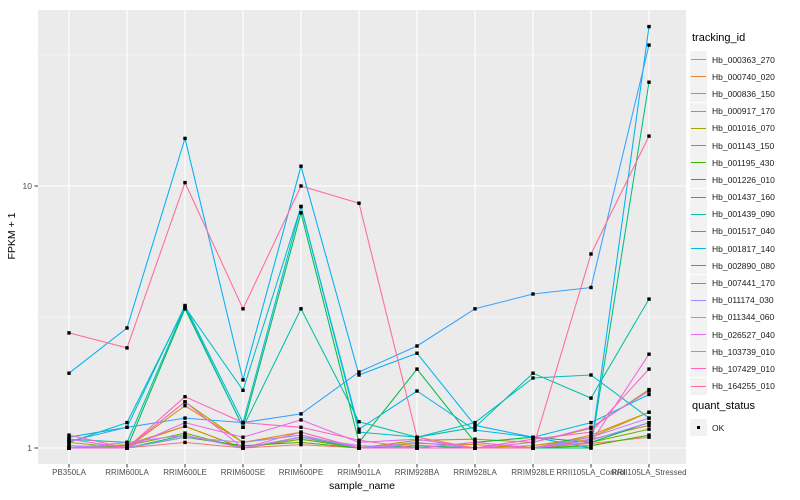 The image size is (800, 500). Describe the element at coordinates (732, 249) in the screenshot. I see `legend-item-Hb_001817_140: Hb_001817_140` at that location.